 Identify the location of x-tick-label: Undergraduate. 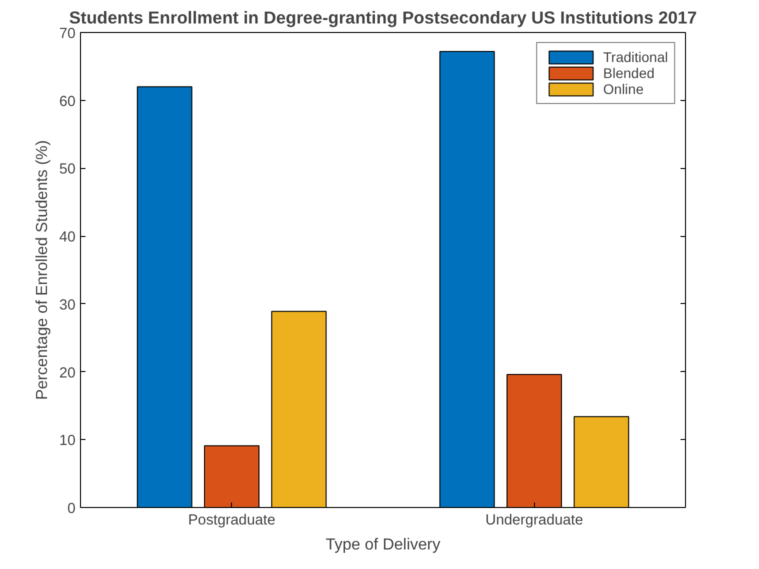
(534, 520).